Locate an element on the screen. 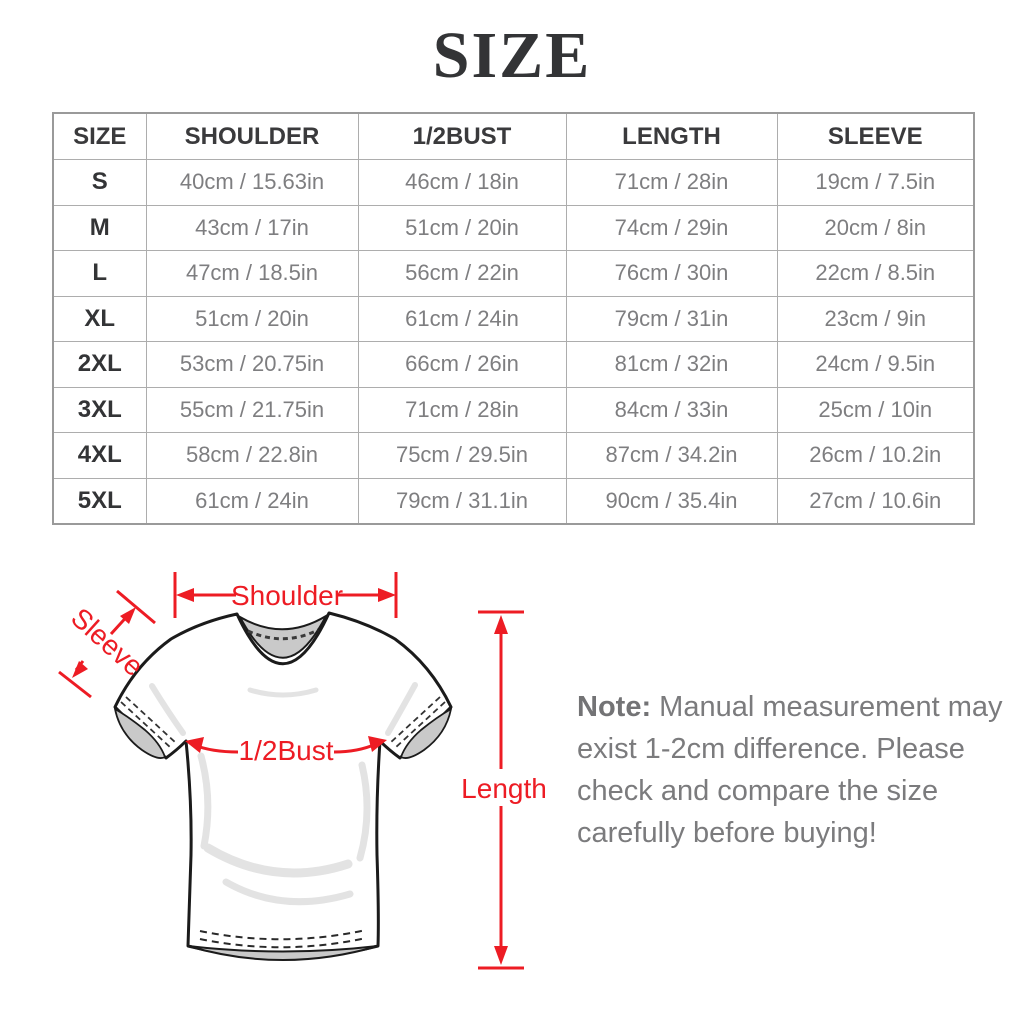 Image resolution: width=1024 pixels, height=1024 pixels. measurement-cell: 76cm / 30in is located at coordinates (671, 273).